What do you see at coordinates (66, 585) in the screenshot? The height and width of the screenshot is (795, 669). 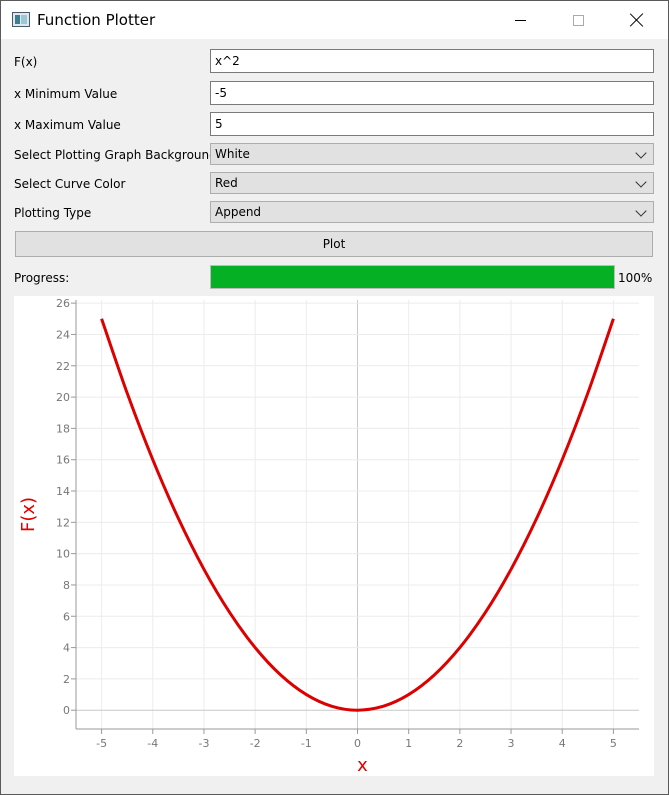 I see `y-tick-label: 8` at bounding box center [66, 585].